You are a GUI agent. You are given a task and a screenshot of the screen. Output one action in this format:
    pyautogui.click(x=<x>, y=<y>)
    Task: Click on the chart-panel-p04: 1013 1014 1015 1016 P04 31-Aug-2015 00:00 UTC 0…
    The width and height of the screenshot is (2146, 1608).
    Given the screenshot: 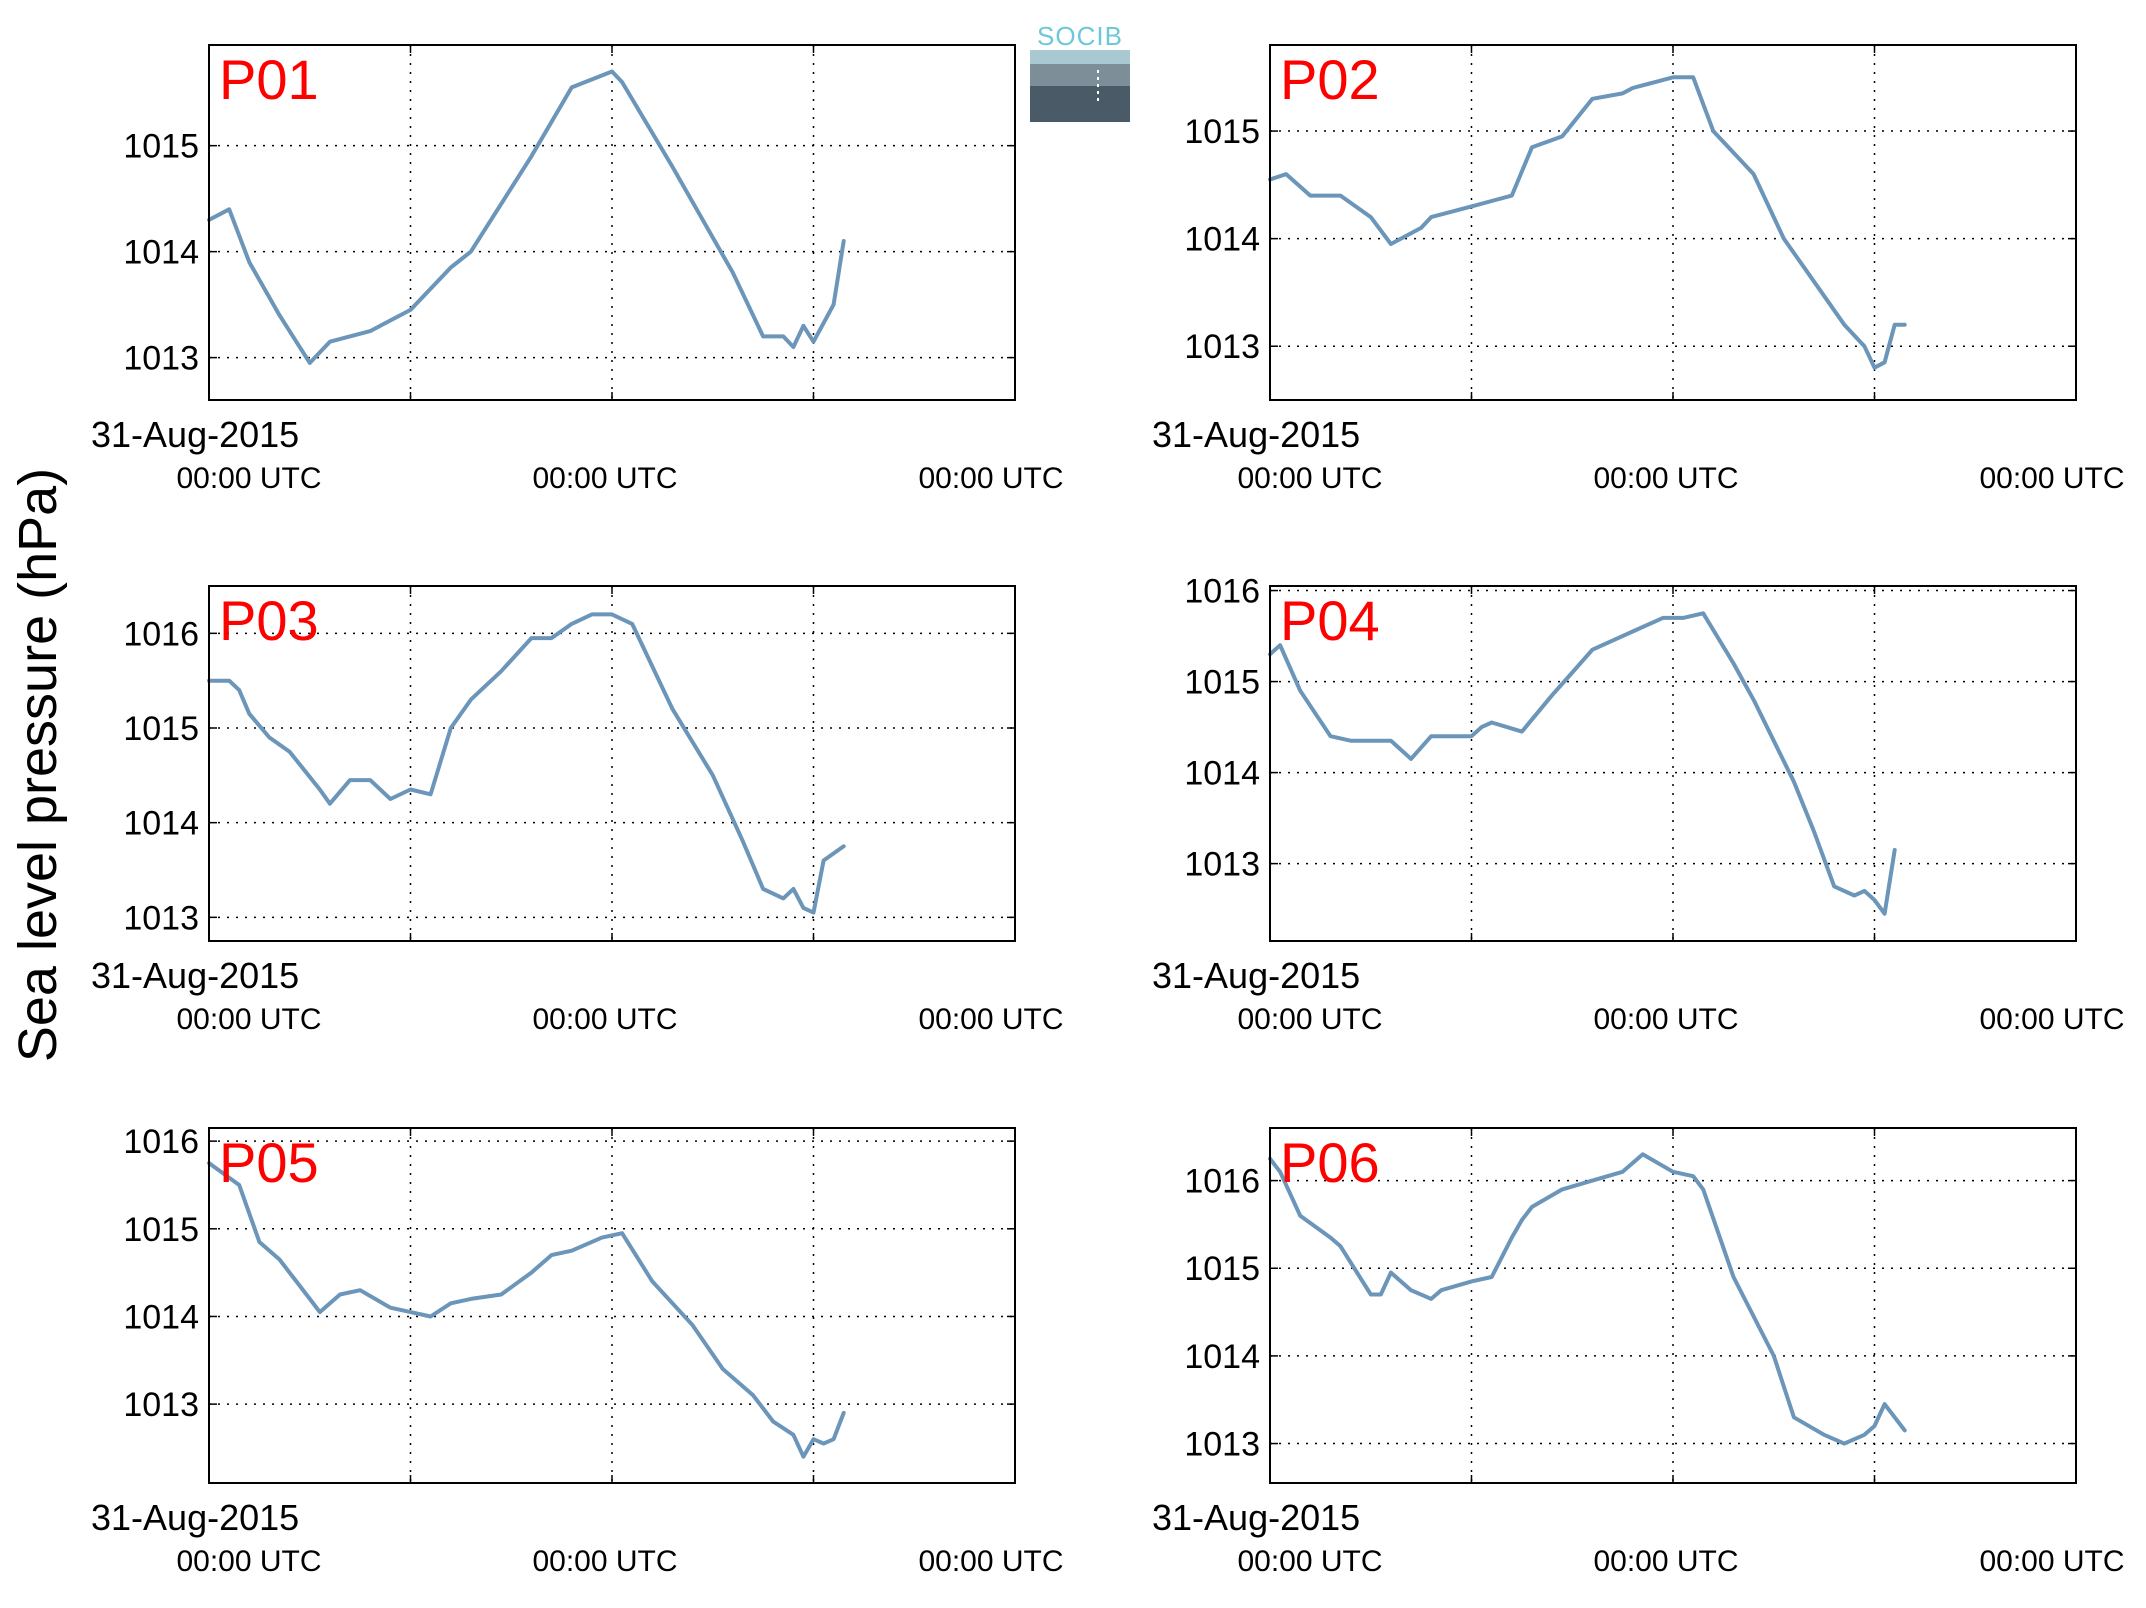 What is the action you would take?
    pyautogui.click(x=1638, y=804)
    